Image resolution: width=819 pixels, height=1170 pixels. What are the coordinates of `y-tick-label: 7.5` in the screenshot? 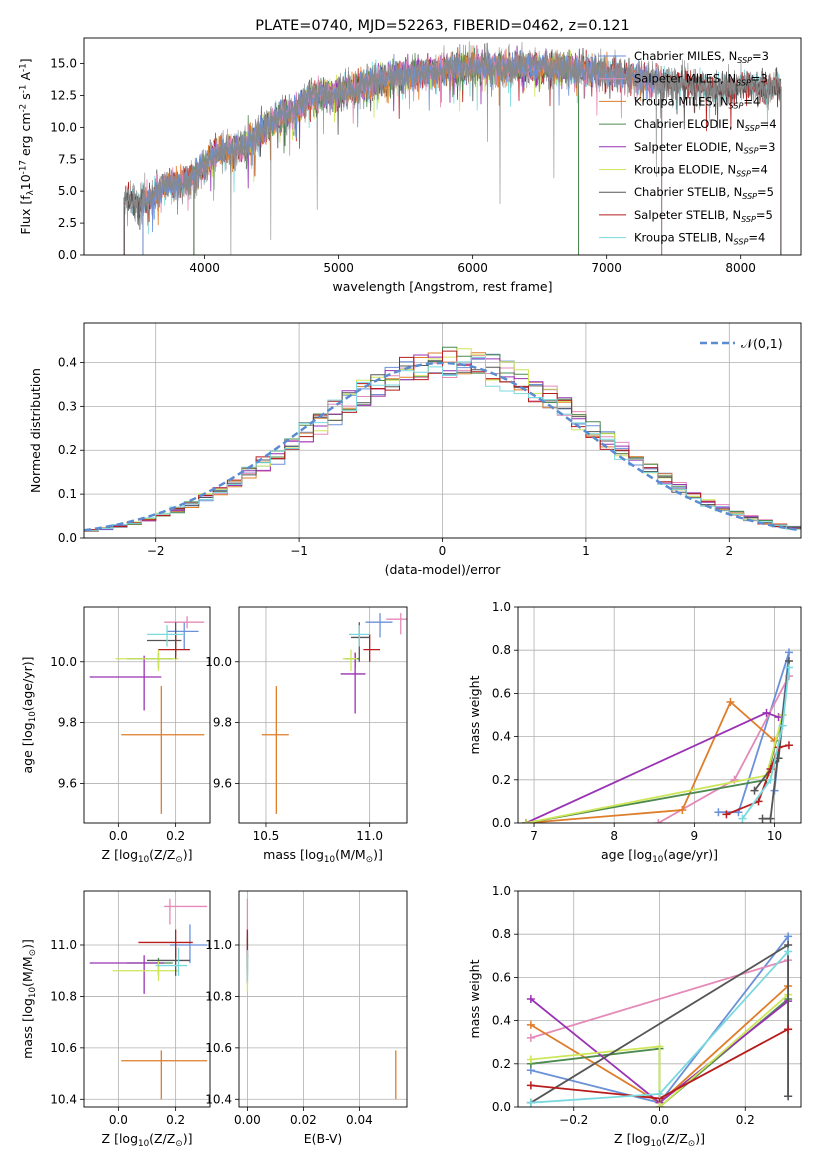 It's located at (67, 159).